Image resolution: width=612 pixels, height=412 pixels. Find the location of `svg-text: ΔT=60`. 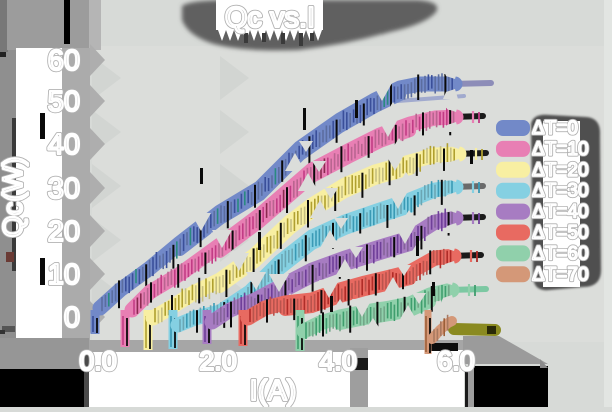

svg-text: ΔT=60 is located at coordinates (560, 253).